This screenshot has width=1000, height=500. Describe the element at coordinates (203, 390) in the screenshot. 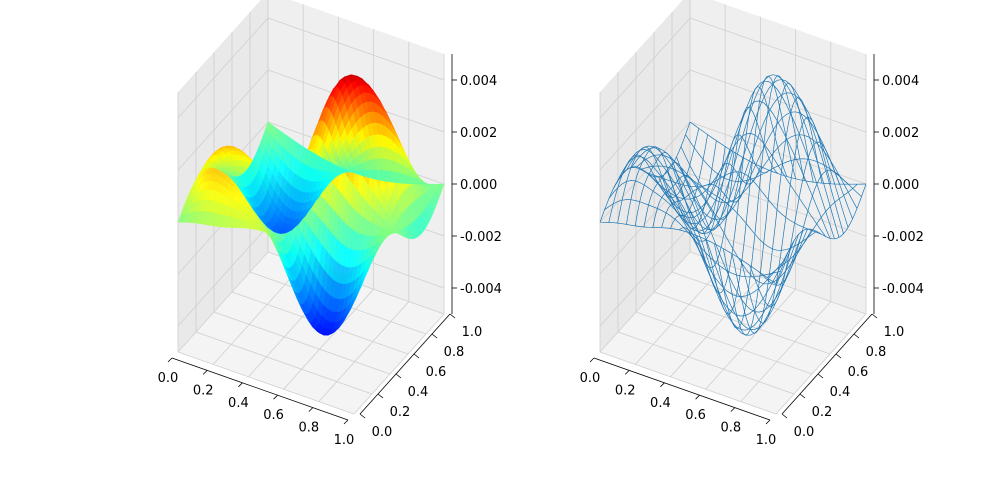

I see `x-tick-label: 0.2` at that location.